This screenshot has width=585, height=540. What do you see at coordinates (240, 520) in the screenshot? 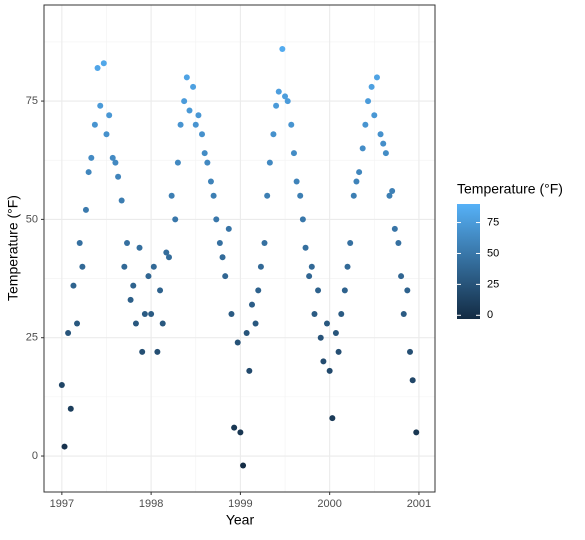
I see `x-axis-title: Year` at bounding box center [240, 520].